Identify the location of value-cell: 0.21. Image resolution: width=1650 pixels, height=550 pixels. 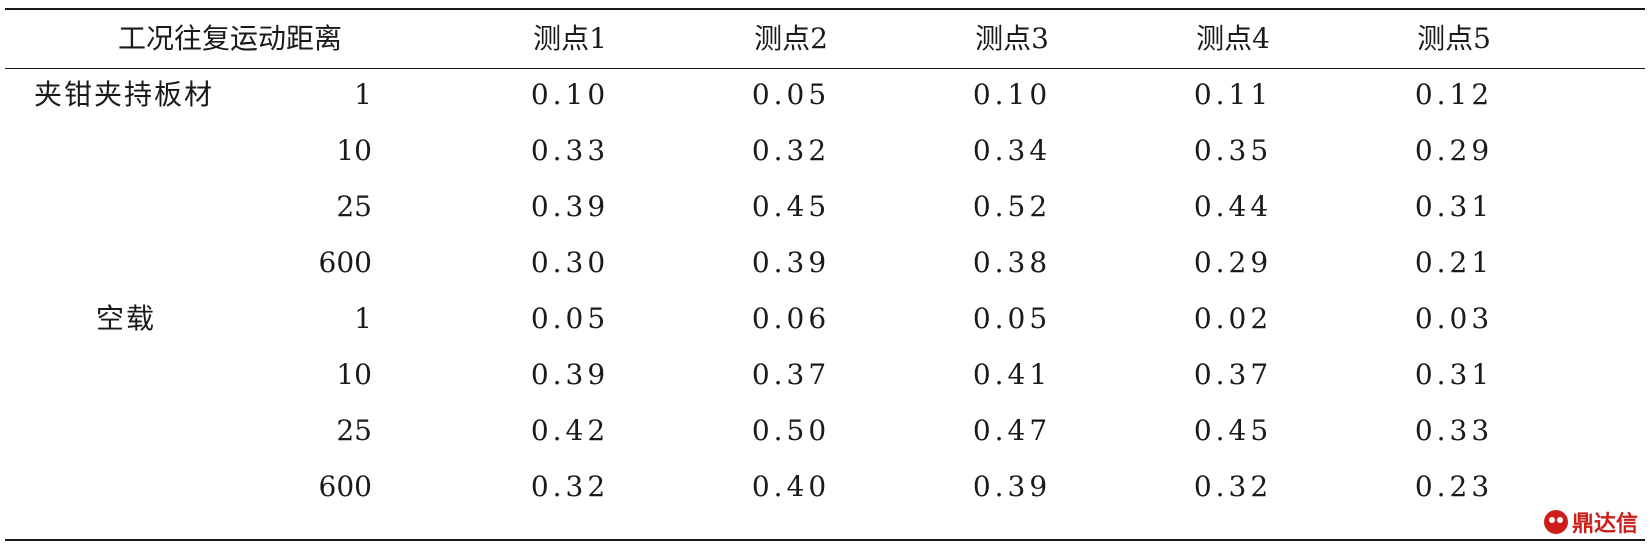
(1454, 262).